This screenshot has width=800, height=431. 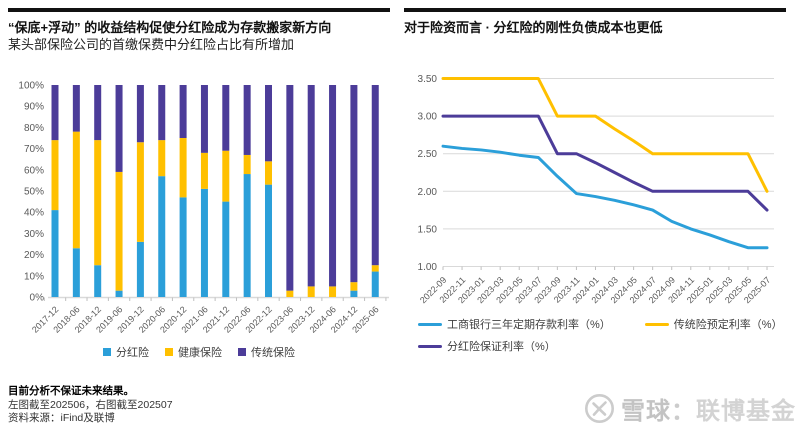 I want to click on svg-text: 2.50, so click(x=428, y=154).